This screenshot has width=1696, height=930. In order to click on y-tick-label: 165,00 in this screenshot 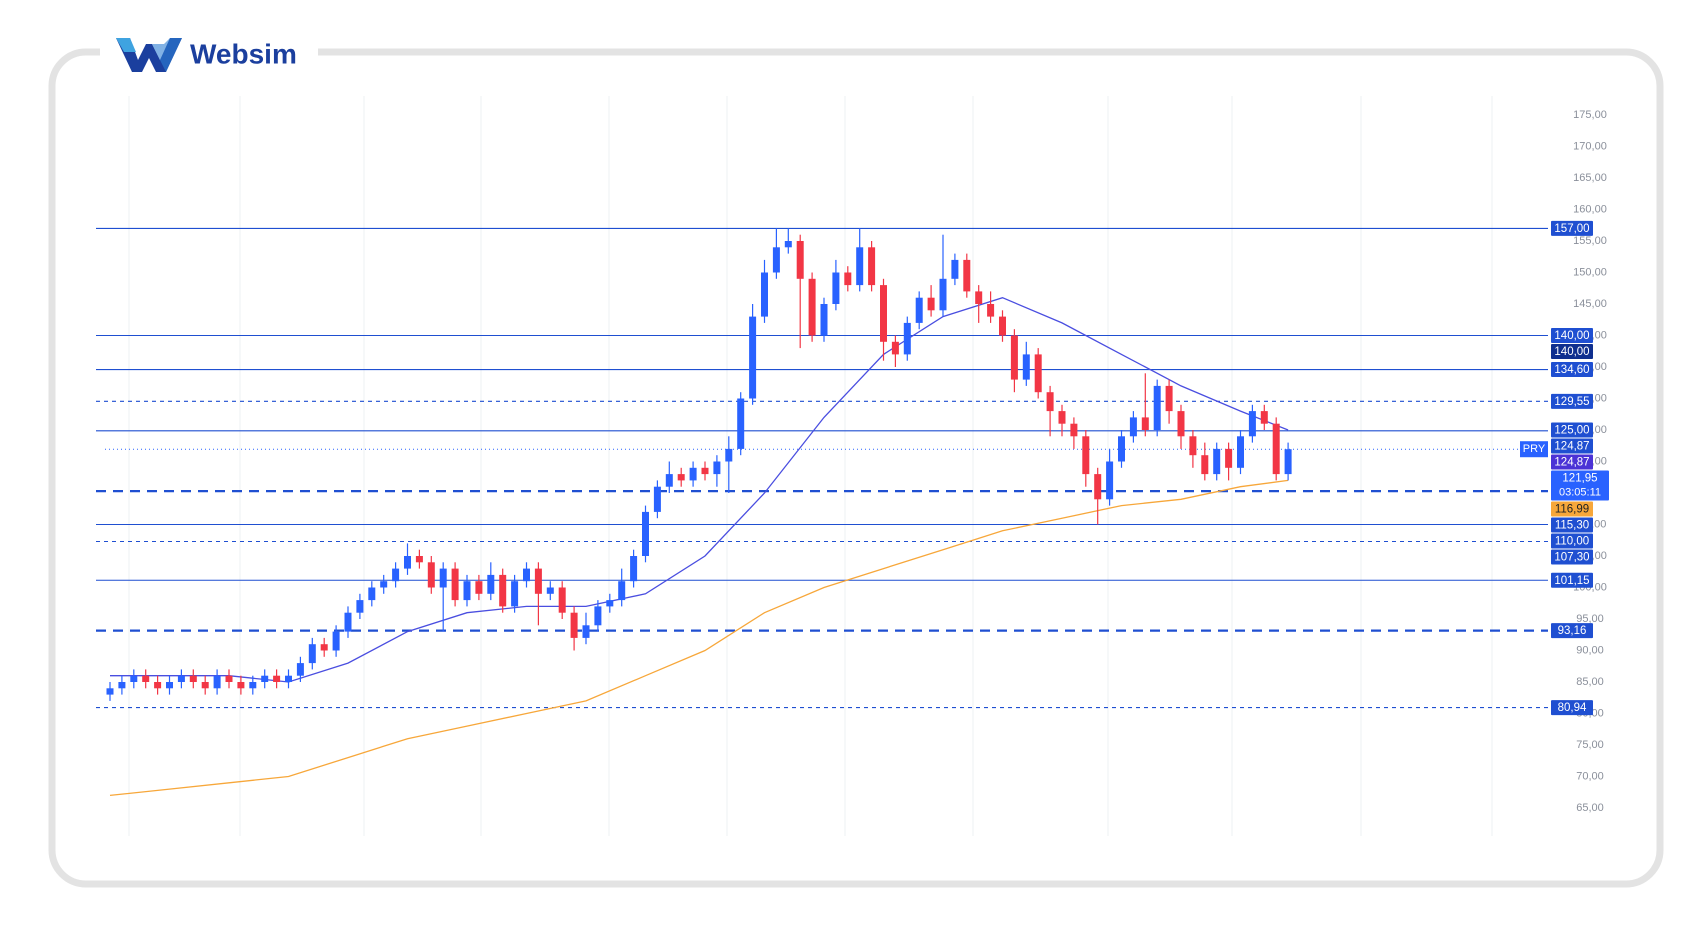, I will do `click(1590, 178)`.